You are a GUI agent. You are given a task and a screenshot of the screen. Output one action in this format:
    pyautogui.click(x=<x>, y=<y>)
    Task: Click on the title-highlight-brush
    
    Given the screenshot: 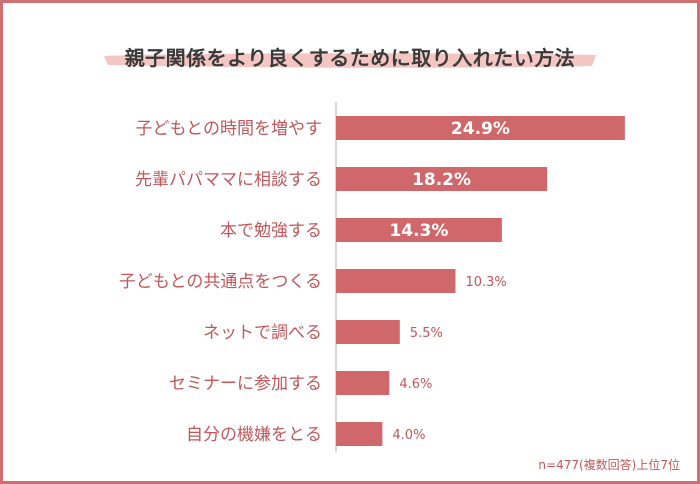 What is the action you would take?
    pyautogui.click(x=350, y=60)
    